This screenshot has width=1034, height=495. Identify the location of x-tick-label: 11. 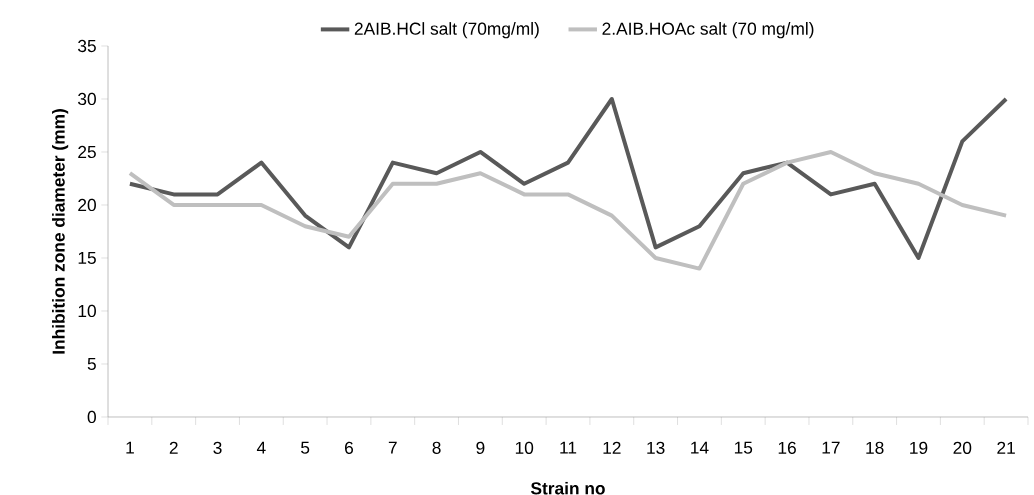
(568, 447).